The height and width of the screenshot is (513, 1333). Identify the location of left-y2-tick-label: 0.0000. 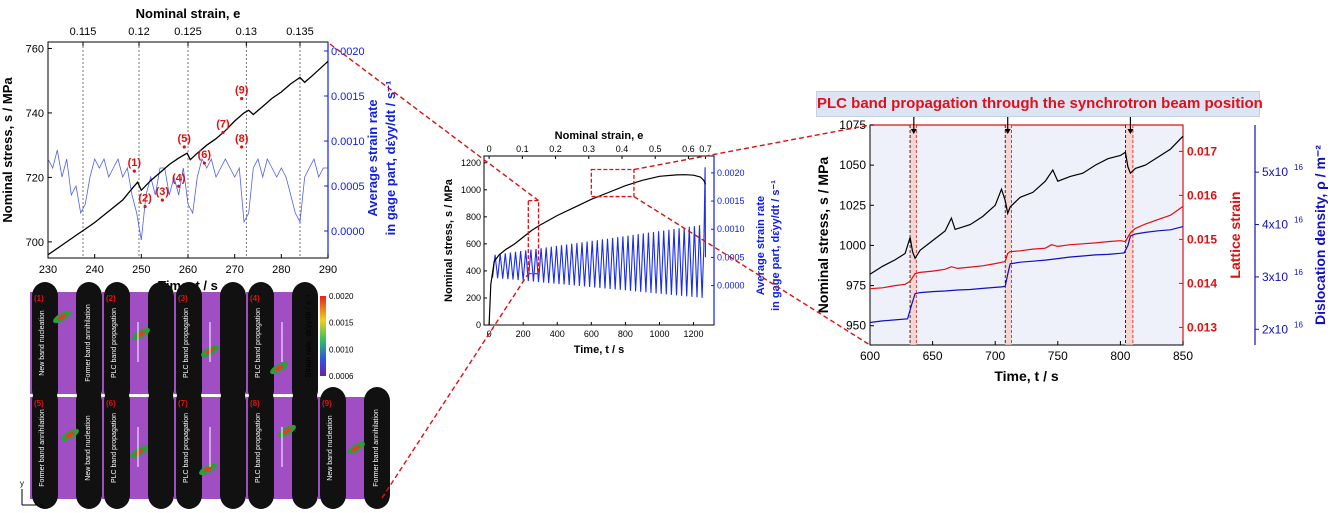
(348, 232).